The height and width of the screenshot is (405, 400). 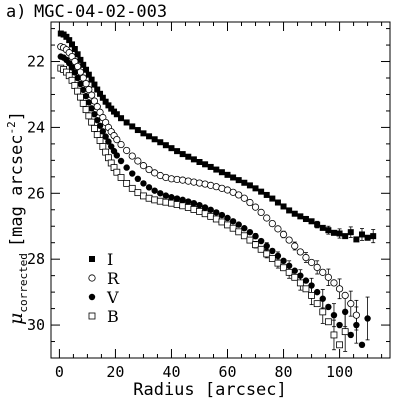 What do you see at coordinates (17, 116) in the screenshot?
I see `y-axis-units-close: ]` at bounding box center [17, 116].